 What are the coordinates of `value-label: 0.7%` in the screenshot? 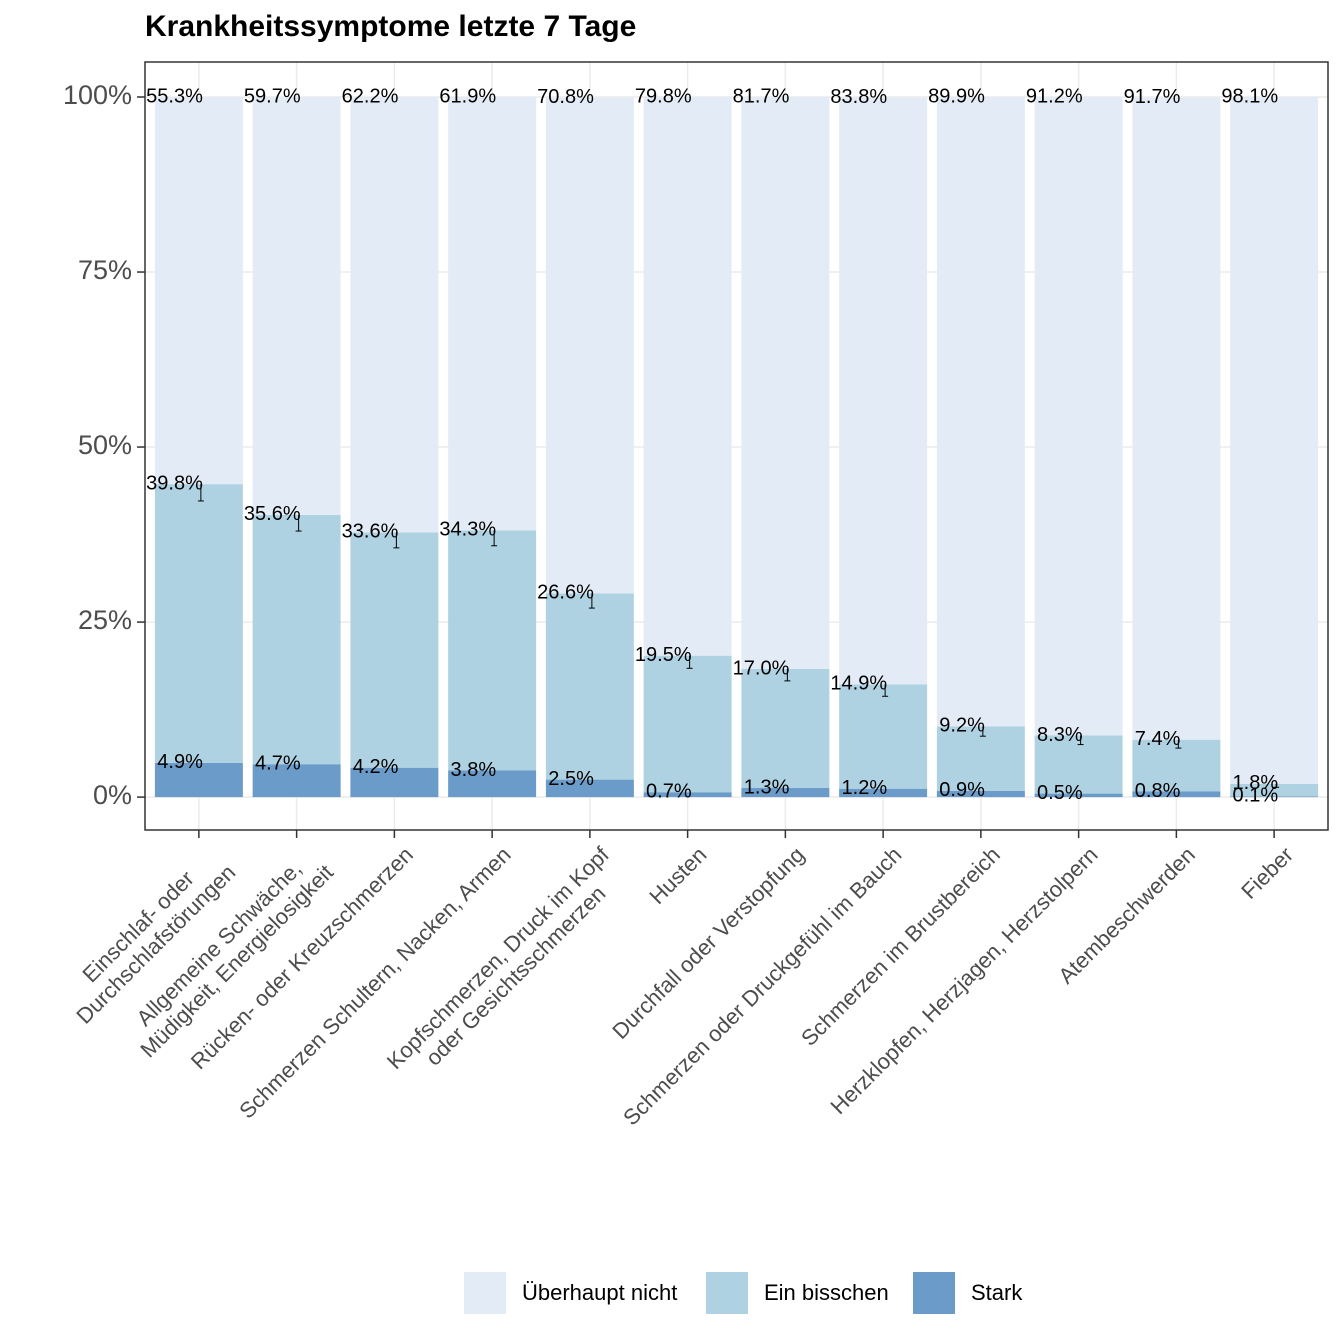 It's located at (669, 791).